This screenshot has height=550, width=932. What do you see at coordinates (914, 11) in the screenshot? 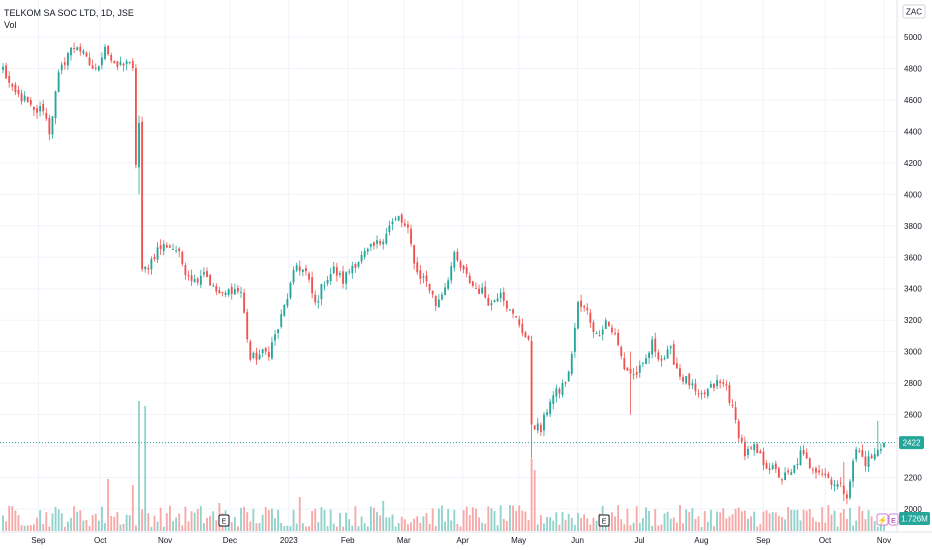
I see `currency-badge: ZAC` at bounding box center [914, 11].